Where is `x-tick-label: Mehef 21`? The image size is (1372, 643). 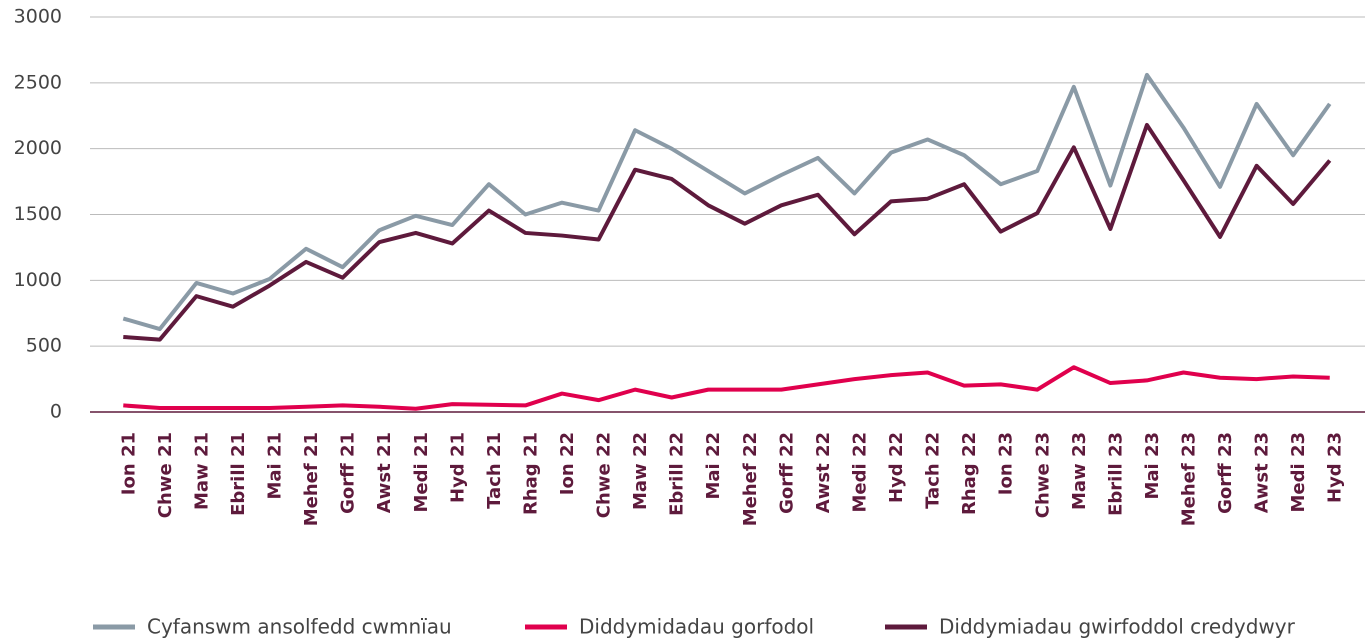 x-tick-label: Mehef 21 is located at coordinates (311, 479).